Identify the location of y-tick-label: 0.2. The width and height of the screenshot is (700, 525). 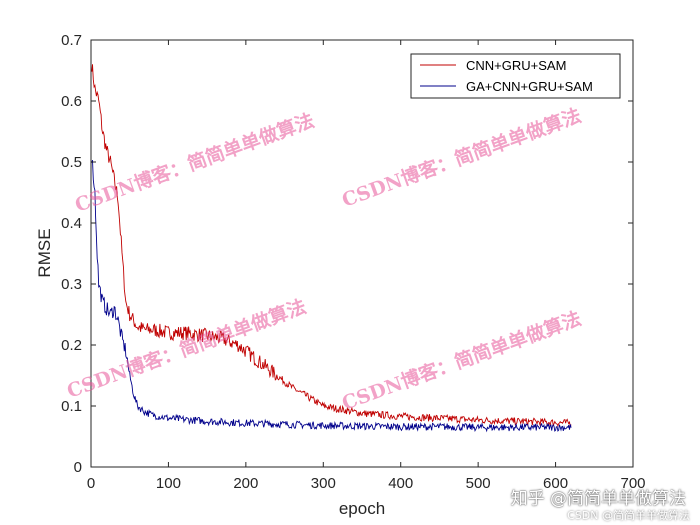
(71, 345).